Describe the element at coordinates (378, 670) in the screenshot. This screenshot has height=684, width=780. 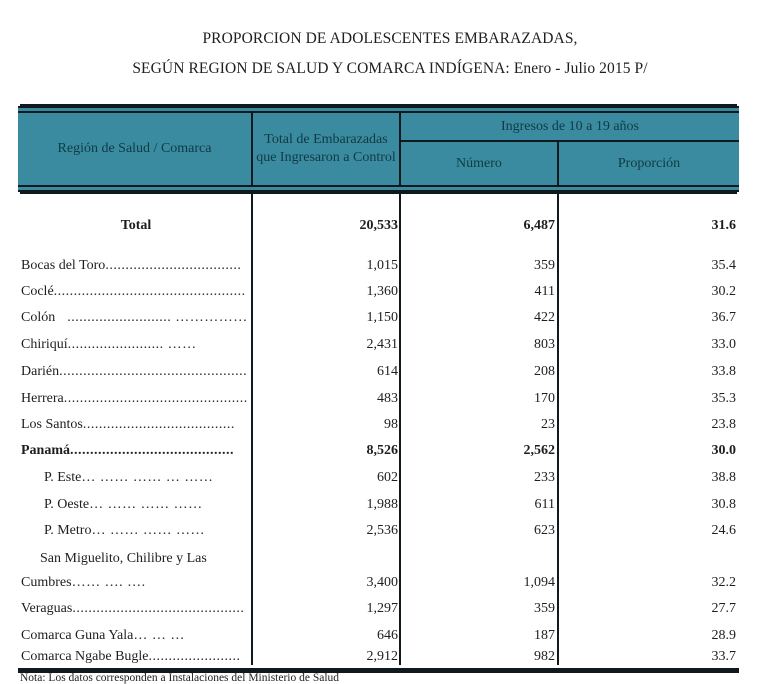
I see `table-bottom-rule` at that location.